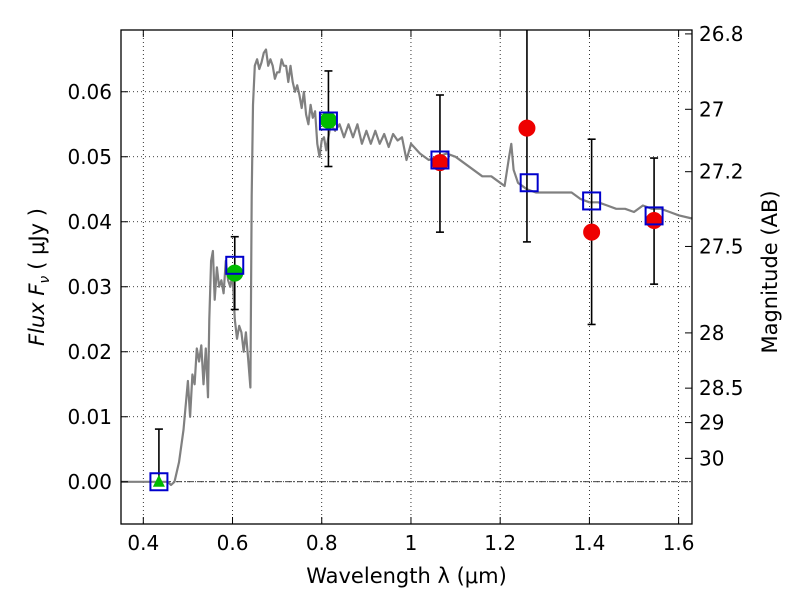 The height and width of the screenshot is (600, 800). What do you see at coordinates (89, 352) in the screenshot?
I see `y-tick-label-2: 0.02` at bounding box center [89, 352].